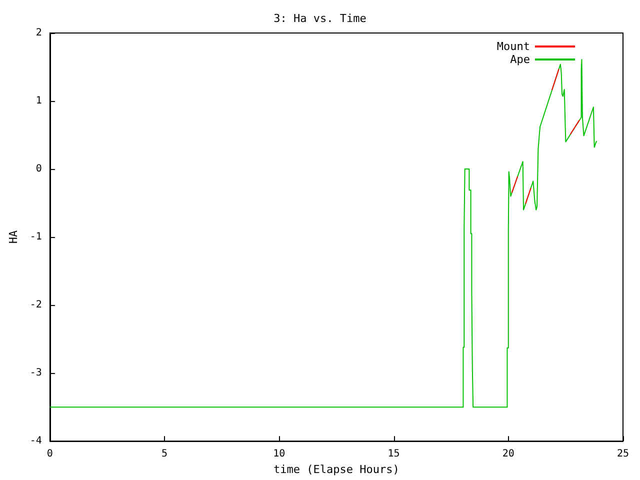  What do you see at coordinates (320, 18) in the screenshot?
I see `chart-title: 3: Ha vs. Time` at bounding box center [320, 18].